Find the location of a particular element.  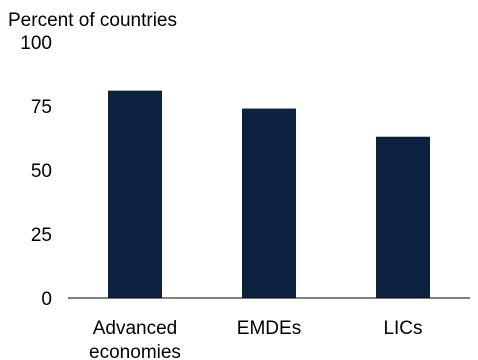

y-tick-label: 25 is located at coordinates (41, 235).